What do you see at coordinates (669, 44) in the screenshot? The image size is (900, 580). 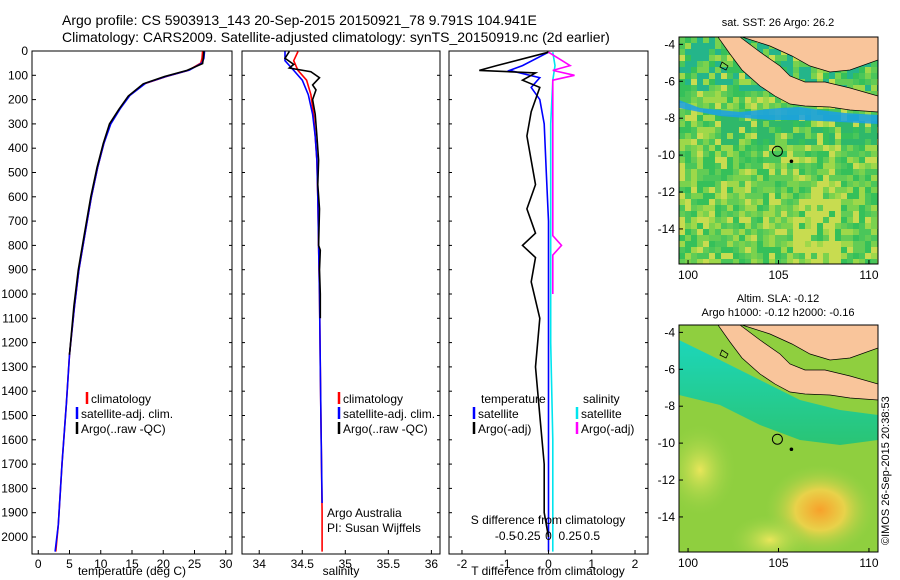 I see `map-y-tick-label: -4` at bounding box center [669, 44].